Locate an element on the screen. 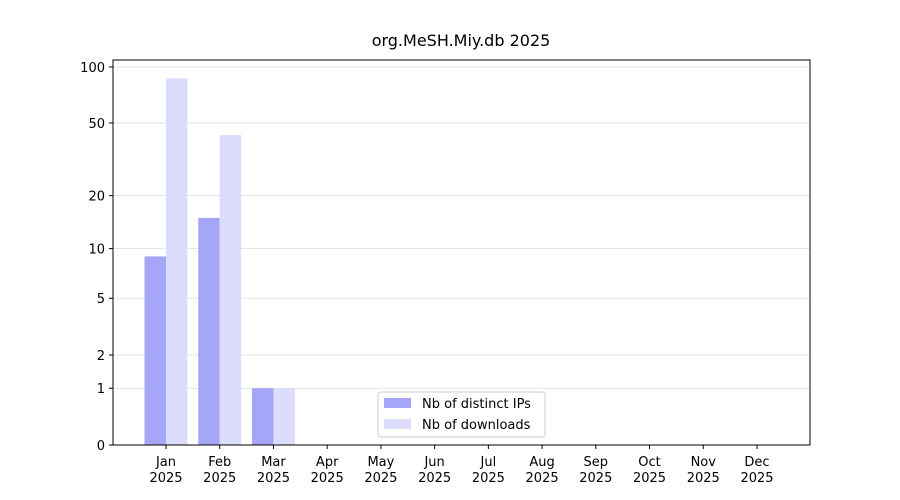  y-tick-label: 20 is located at coordinates (96, 197).